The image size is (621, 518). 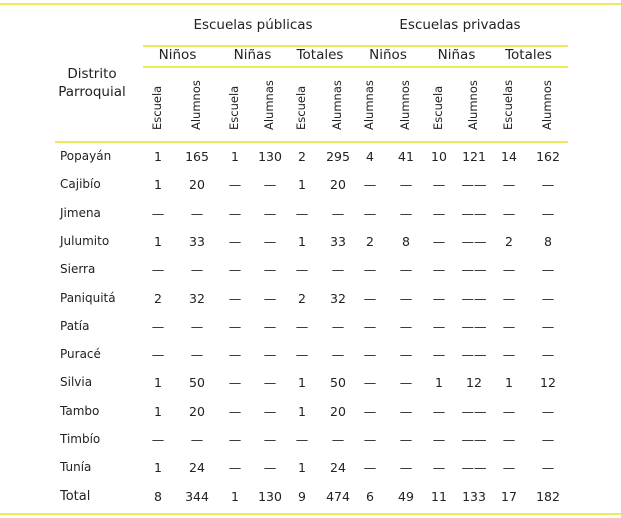 I want to click on row-header-line1: Distrito, so click(x=92, y=74).